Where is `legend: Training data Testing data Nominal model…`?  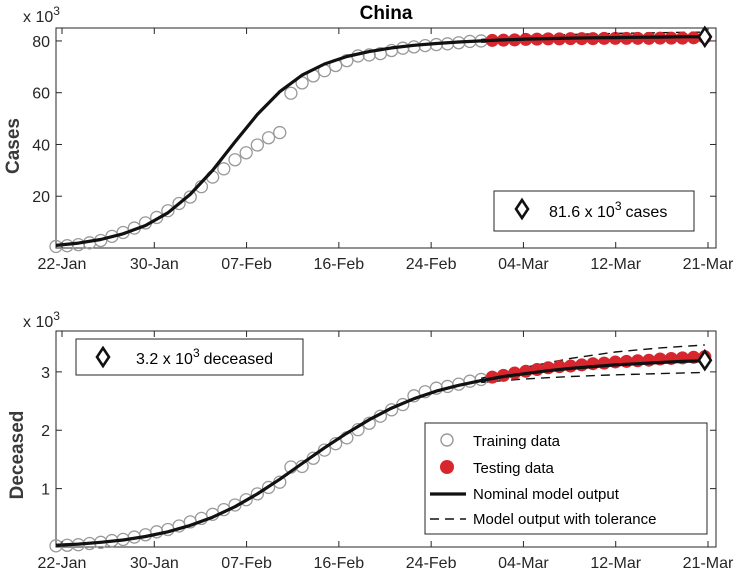
legend: Training data Testing data Nominal model… is located at coordinates (566, 478).